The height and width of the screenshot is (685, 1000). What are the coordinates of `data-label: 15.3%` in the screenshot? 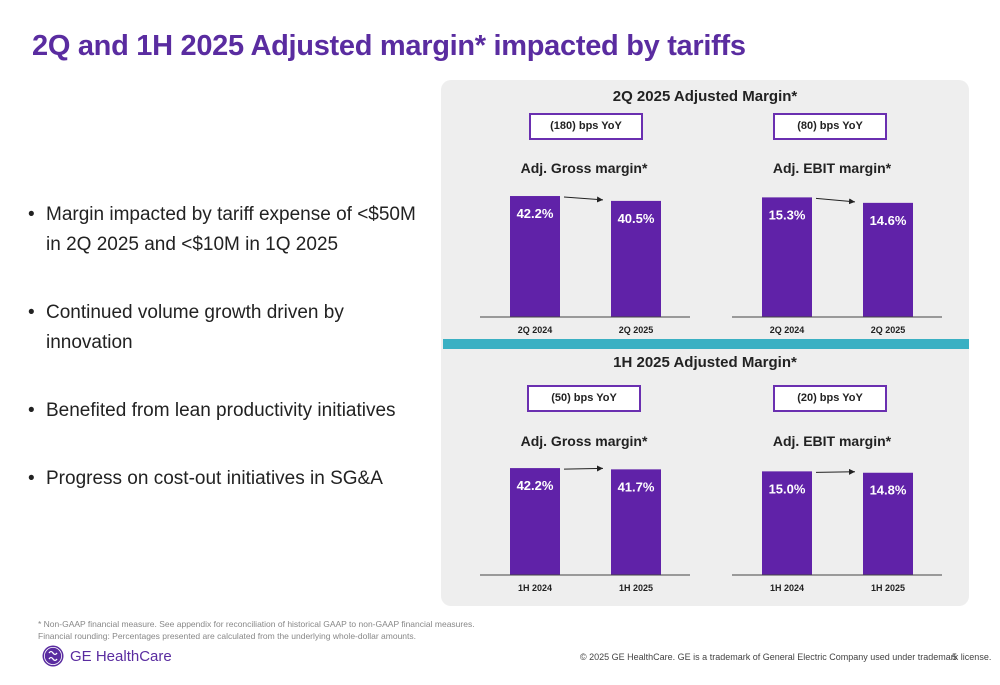 It's located at (787, 214).